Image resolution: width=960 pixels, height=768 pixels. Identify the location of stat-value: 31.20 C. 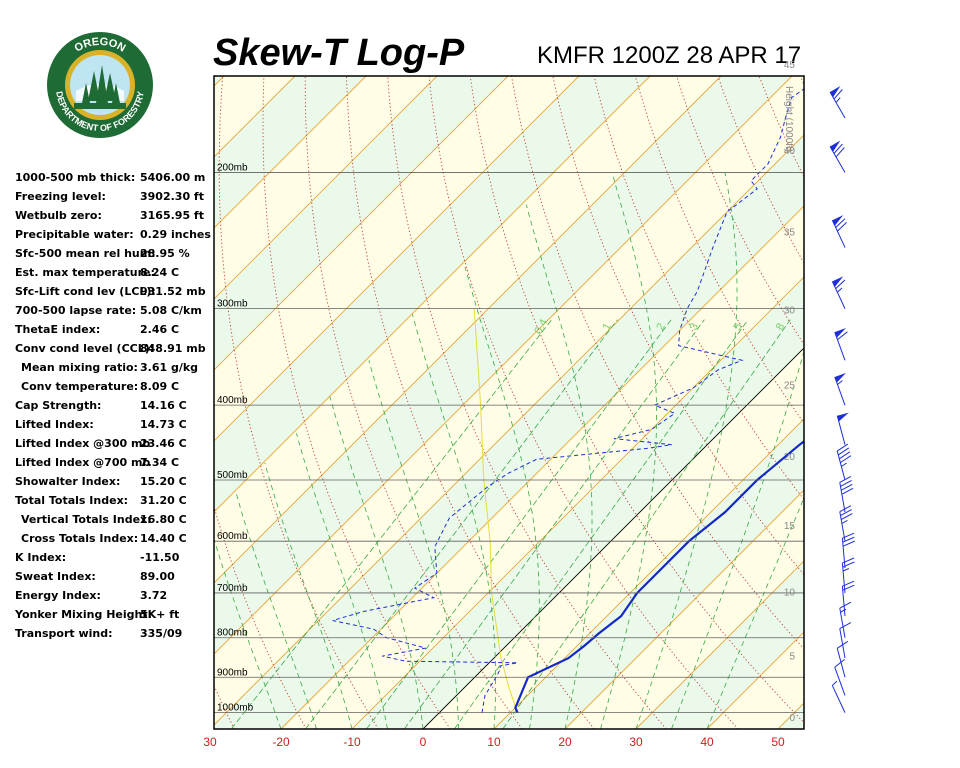
(163, 500).